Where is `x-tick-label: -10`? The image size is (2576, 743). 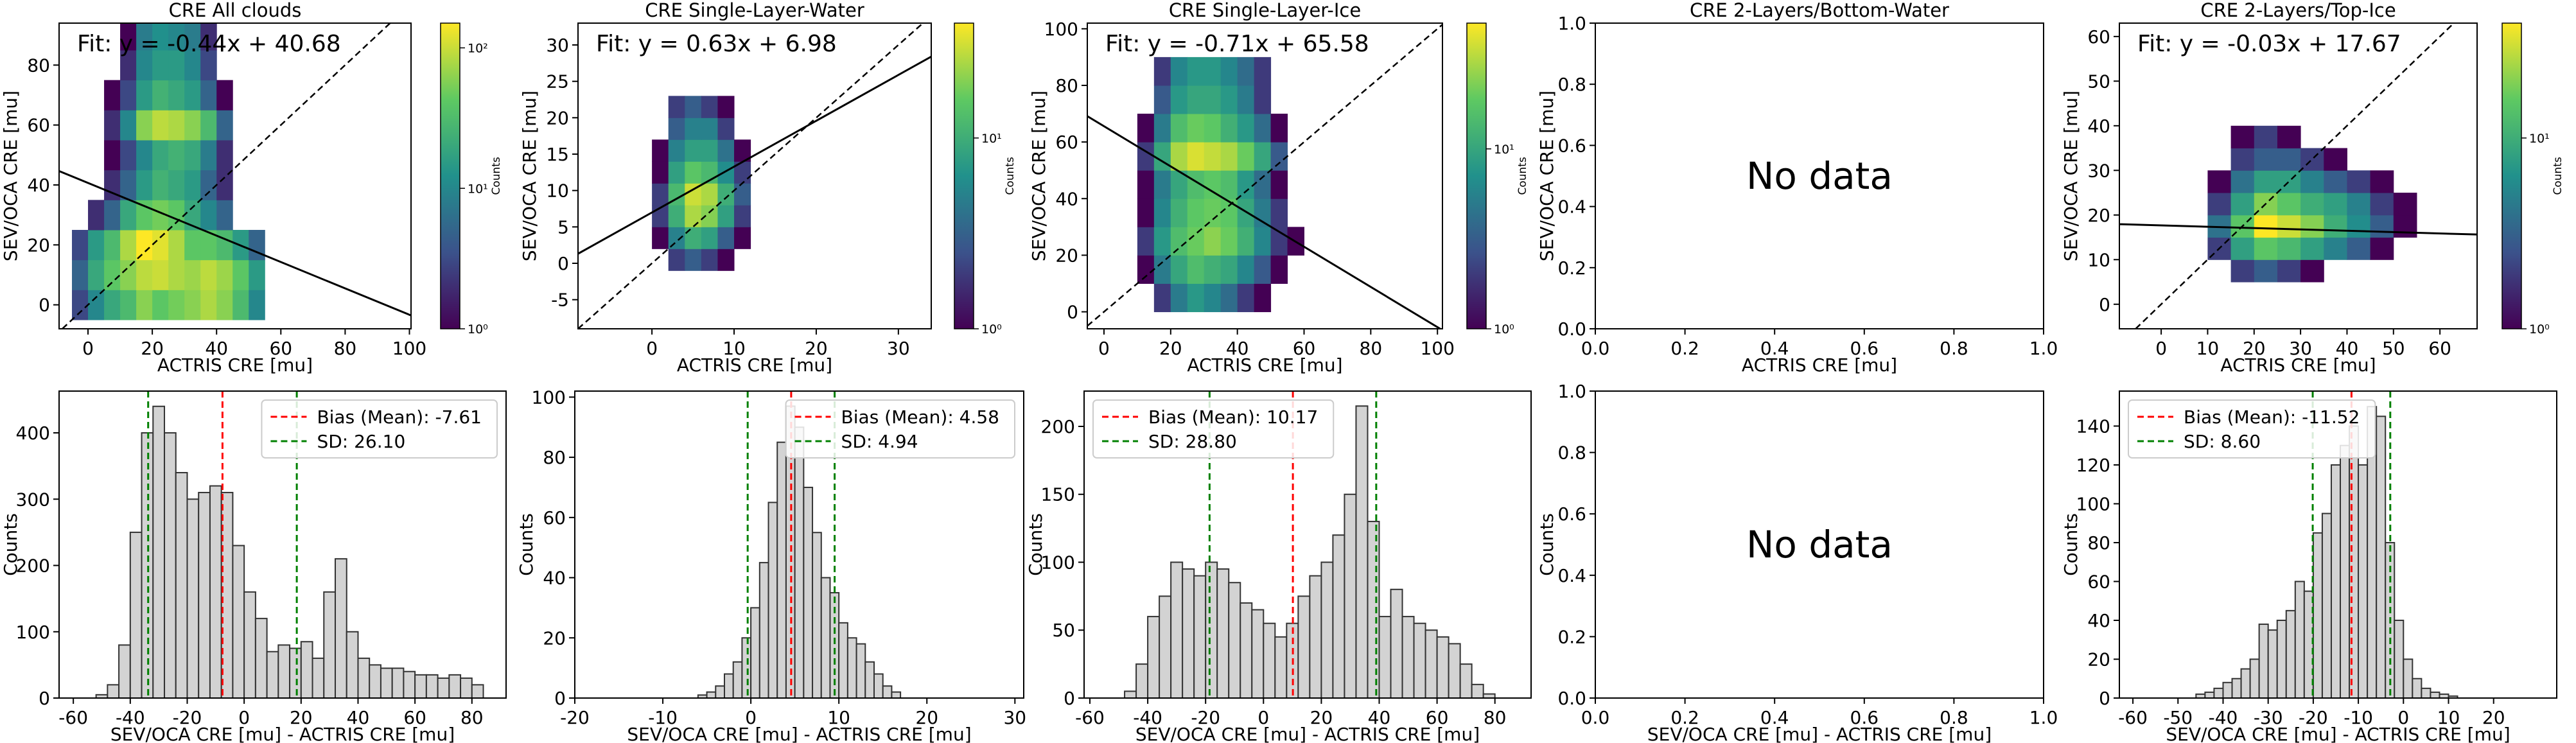
x-tick-label: -10 is located at coordinates (2358, 717).